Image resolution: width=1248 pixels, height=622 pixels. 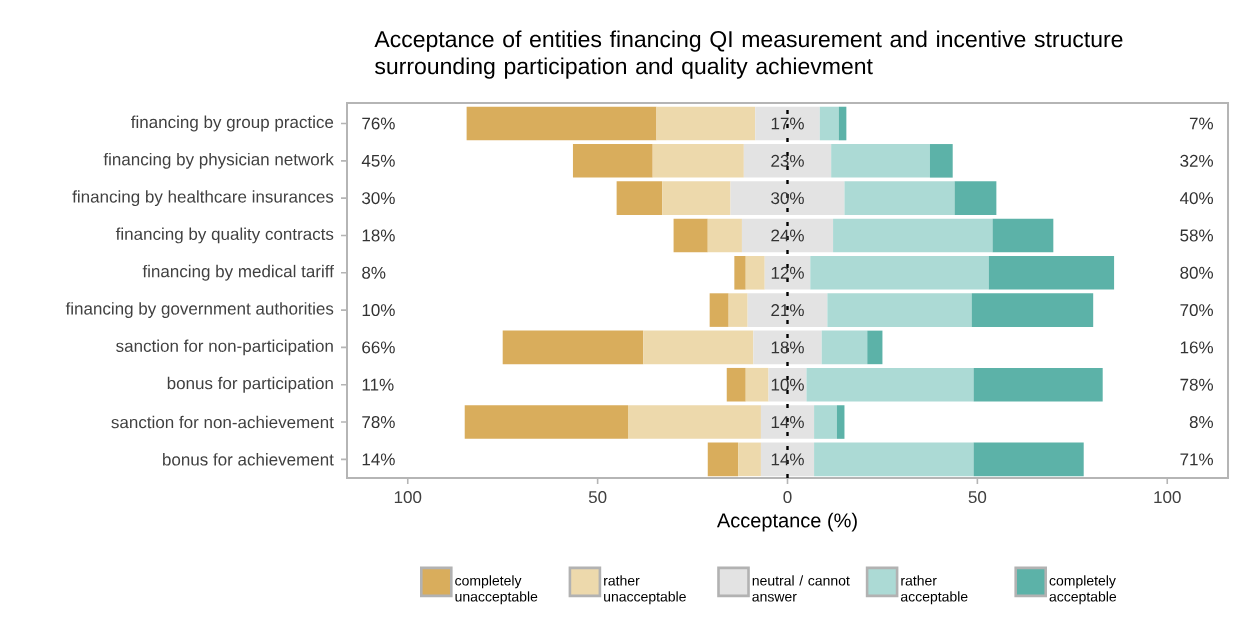 I want to click on data-label: 30%, so click(x=787, y=198).